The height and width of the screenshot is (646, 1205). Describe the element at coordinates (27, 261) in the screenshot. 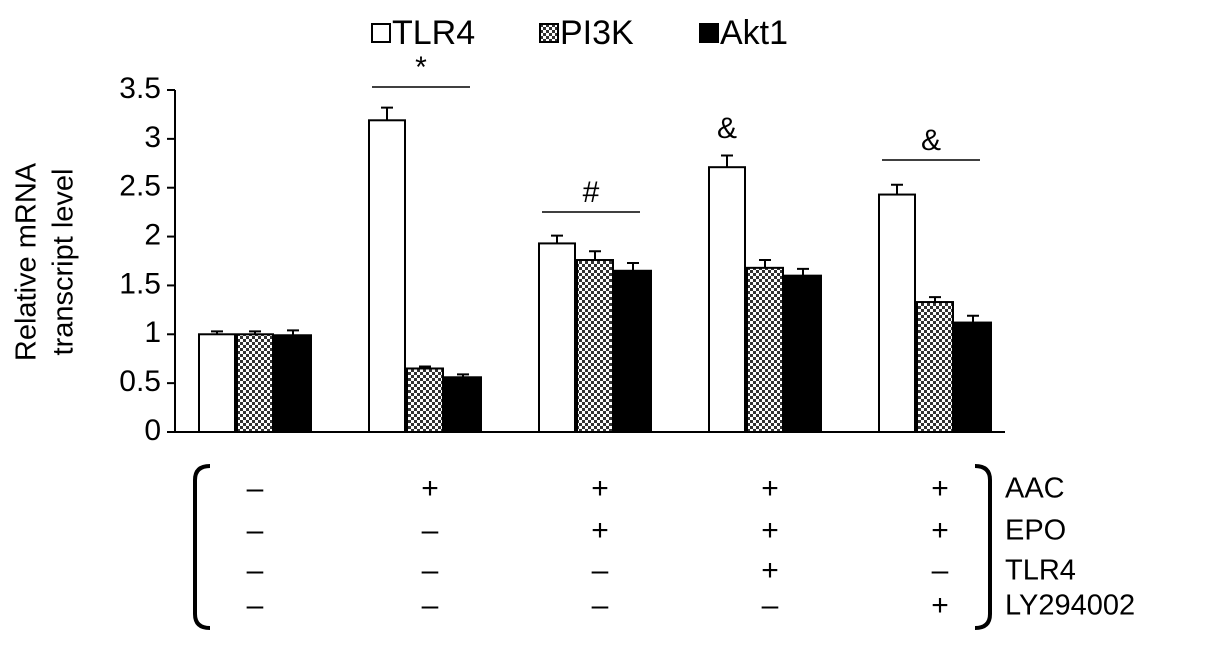

I see `y-axis-label: Relative mRNA` at that location.